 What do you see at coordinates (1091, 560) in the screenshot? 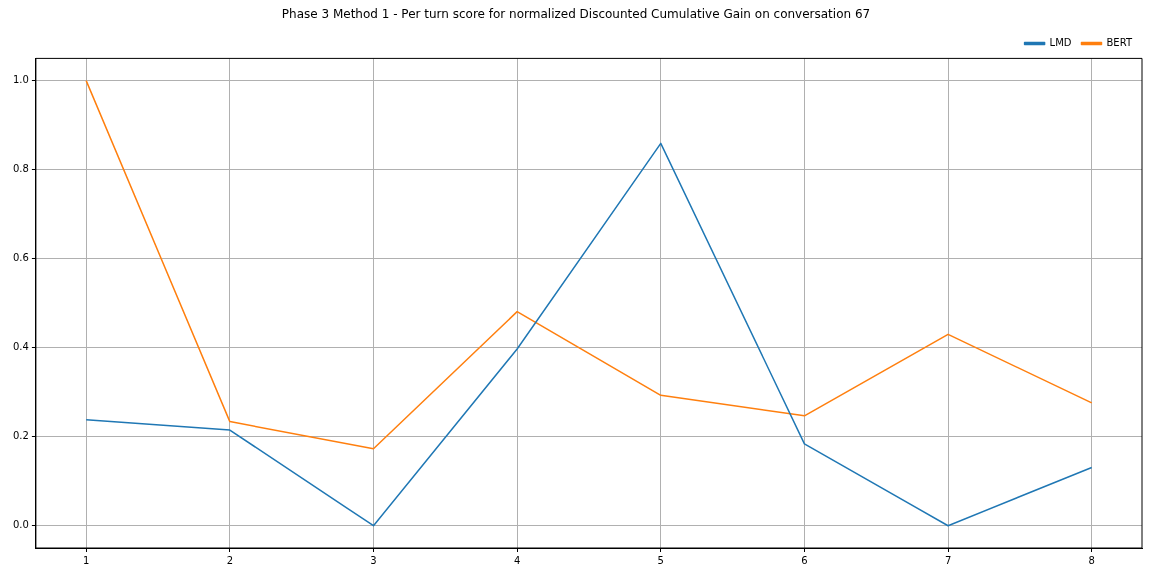
I see `x-tick-label: 8` at bounding box center [1091, 560].